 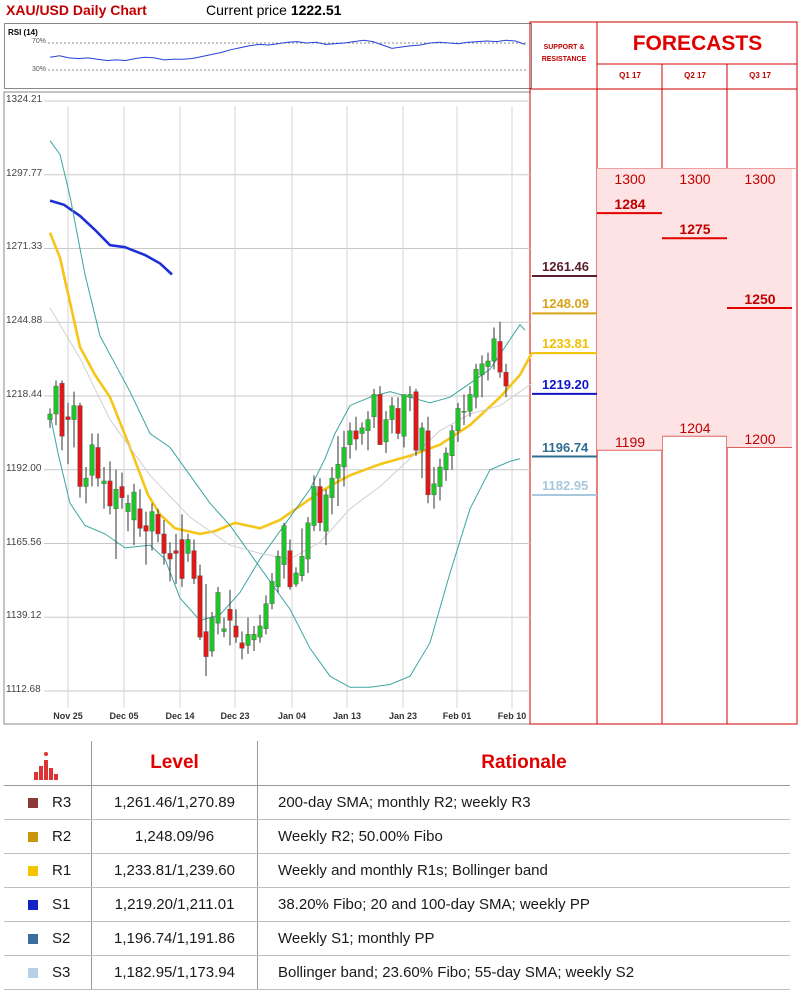 I want to click on forecast-high-2: 1300, so click(x=695, y=178).